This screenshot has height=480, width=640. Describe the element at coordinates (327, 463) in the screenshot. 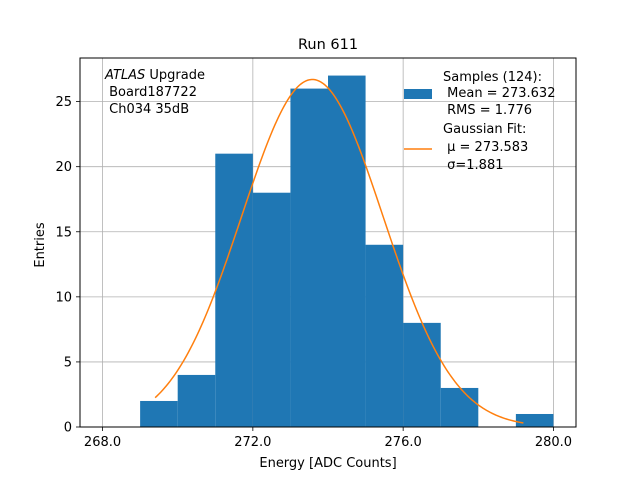

I see `x-axis-label: Energy [ADC Counts]` at that location.